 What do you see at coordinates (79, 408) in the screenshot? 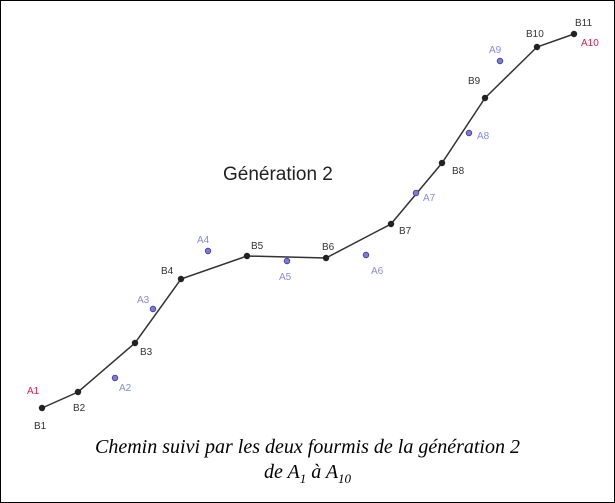
I see `b-label: B2` at bounding box center [79, 408].